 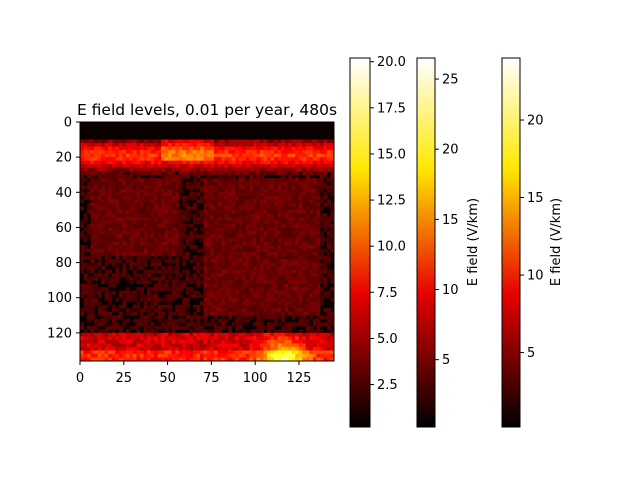 What do you see at coordinates (450, 220) in the screenshot?
I see `colorbar-tick-label: 15` at bounding box center [450, 220].